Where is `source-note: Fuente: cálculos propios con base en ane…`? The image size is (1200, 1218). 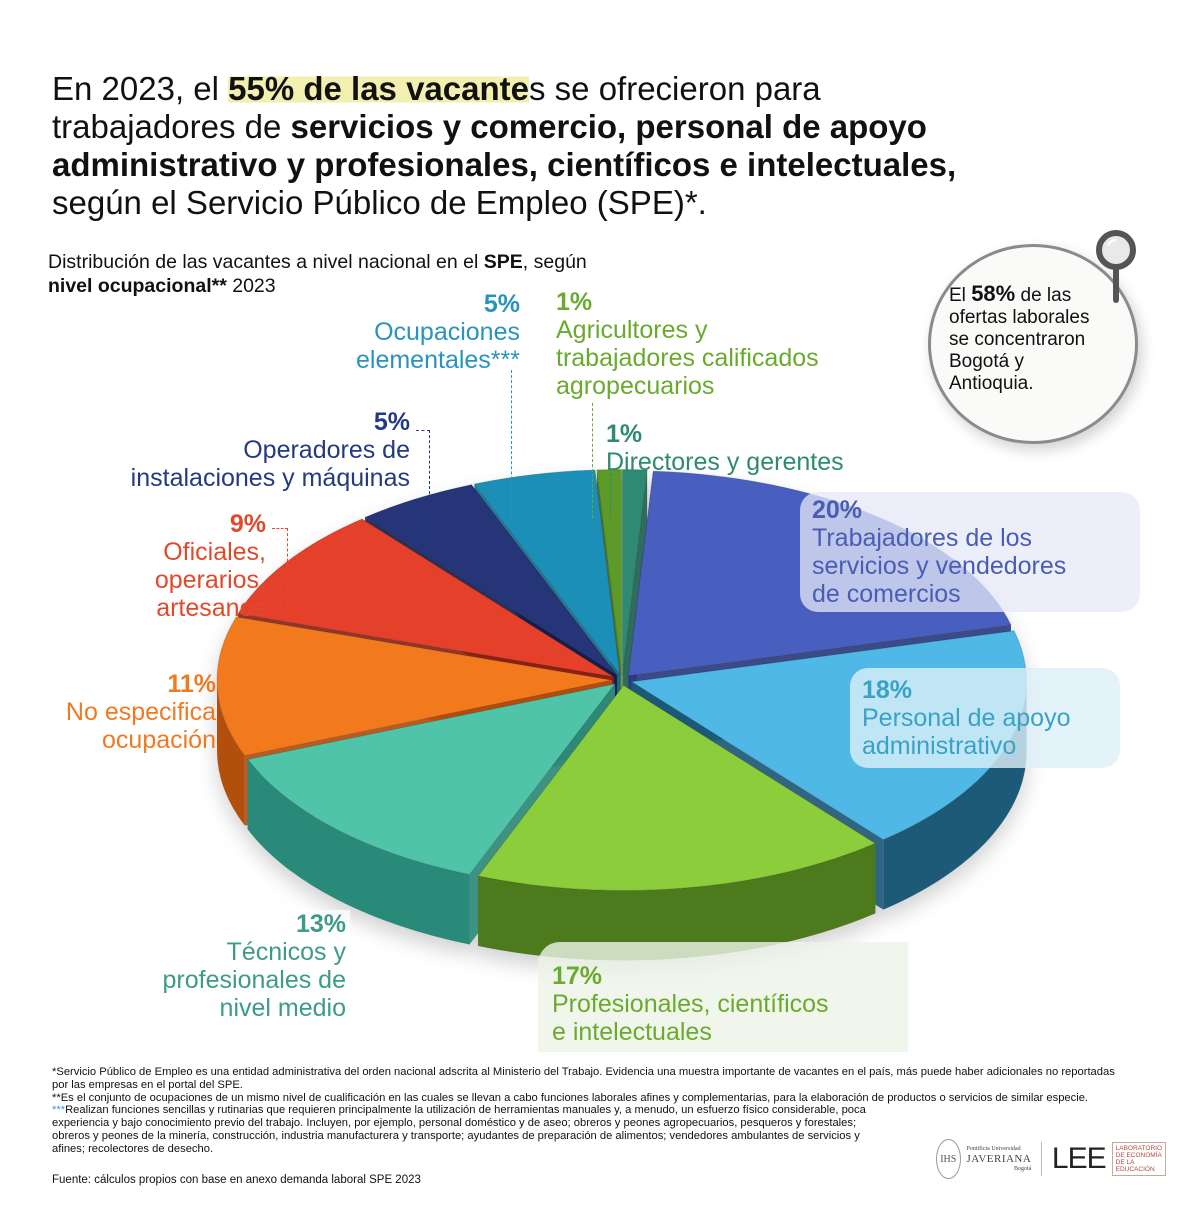
source-note: Fuente: cálculos propios con base en ane… is located at coordinates (236, 1180).